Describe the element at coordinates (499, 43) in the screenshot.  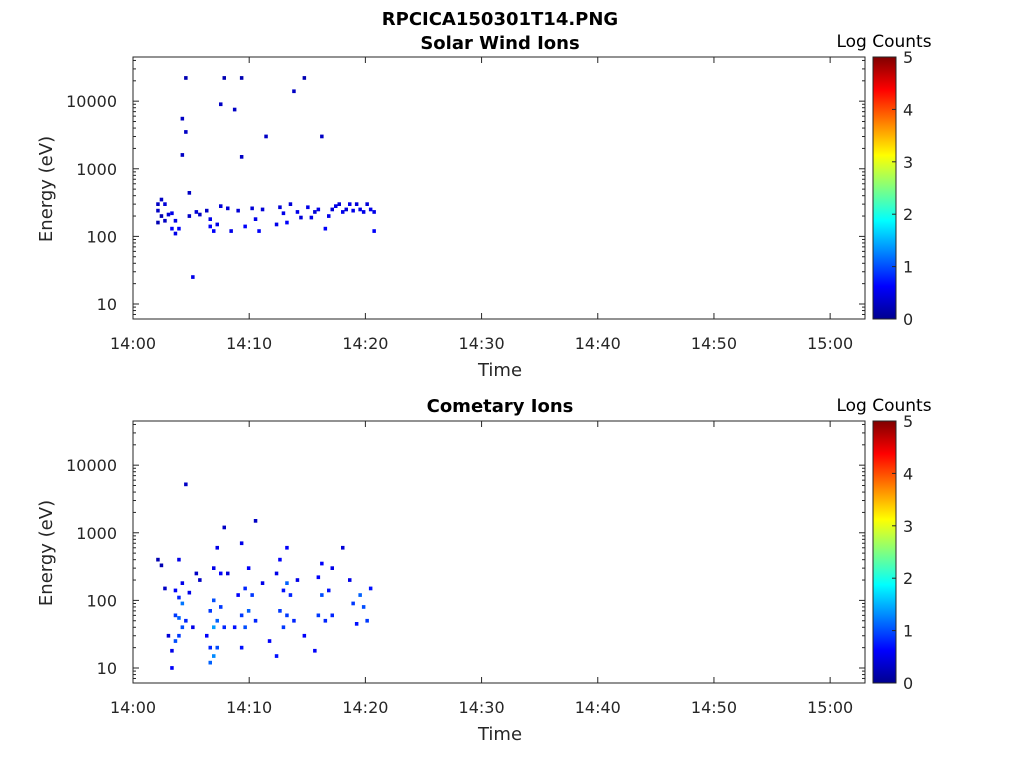
I see `panel-title: Solar Wind Ions` at that location.